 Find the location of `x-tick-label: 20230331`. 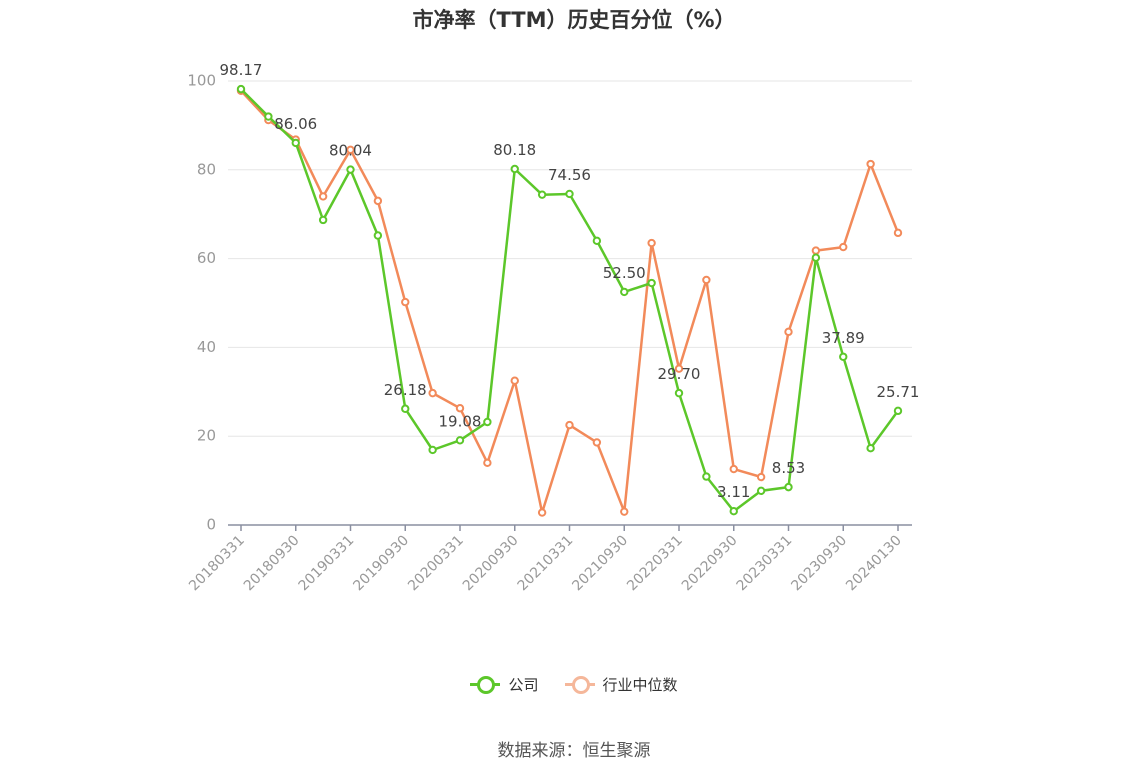

x-tick-label: 20230331 is located at coordinates (765, 564).